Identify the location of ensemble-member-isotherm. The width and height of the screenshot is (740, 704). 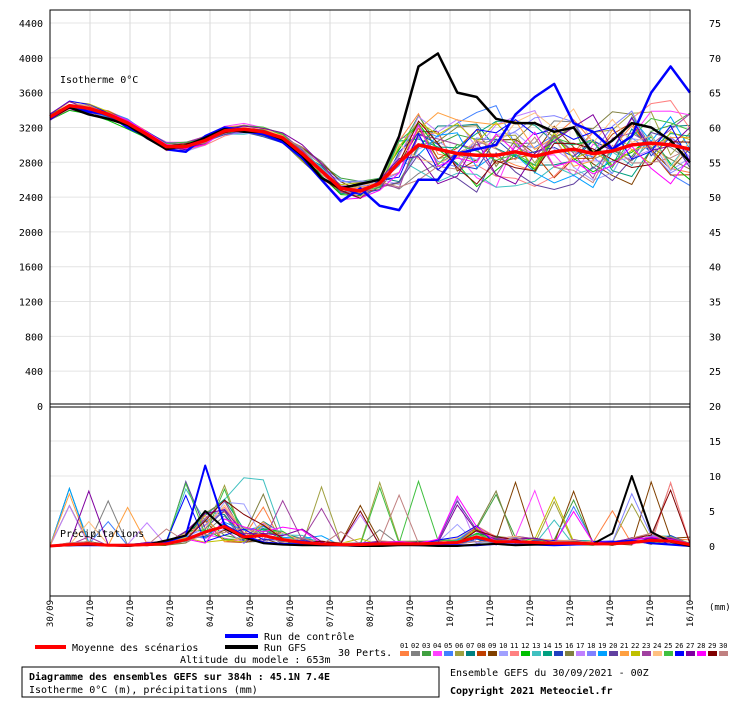
(370, 150).